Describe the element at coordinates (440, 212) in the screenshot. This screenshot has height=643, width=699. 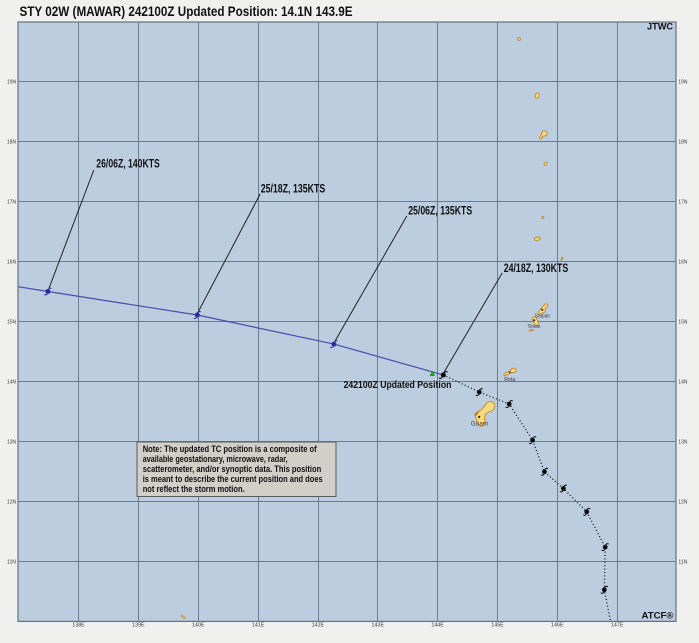
I see `svg-text: 25/06Z, 135KTS` at that location.